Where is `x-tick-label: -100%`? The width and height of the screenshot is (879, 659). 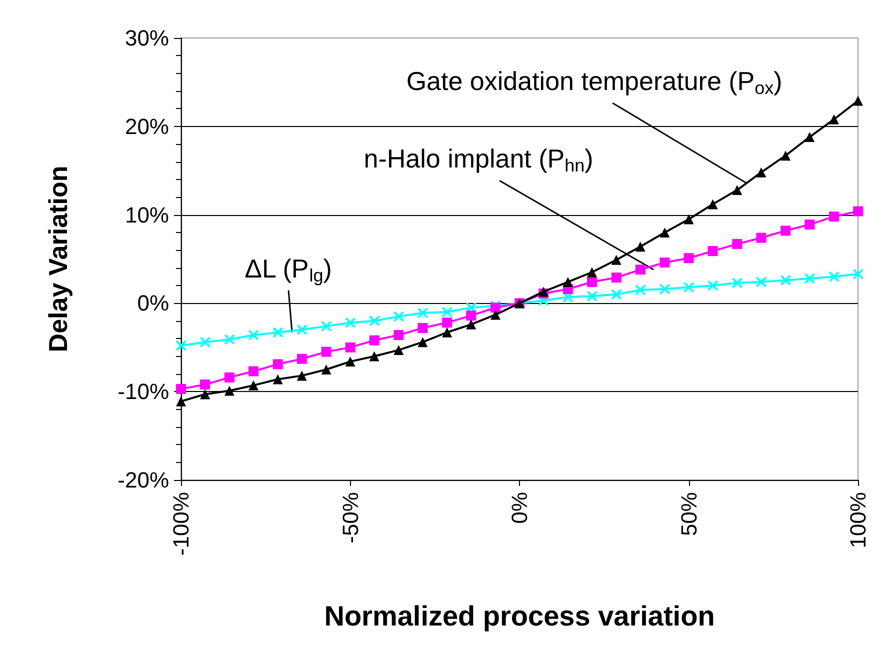 x-tick-label: -100% is located at coordinates (181, 524).